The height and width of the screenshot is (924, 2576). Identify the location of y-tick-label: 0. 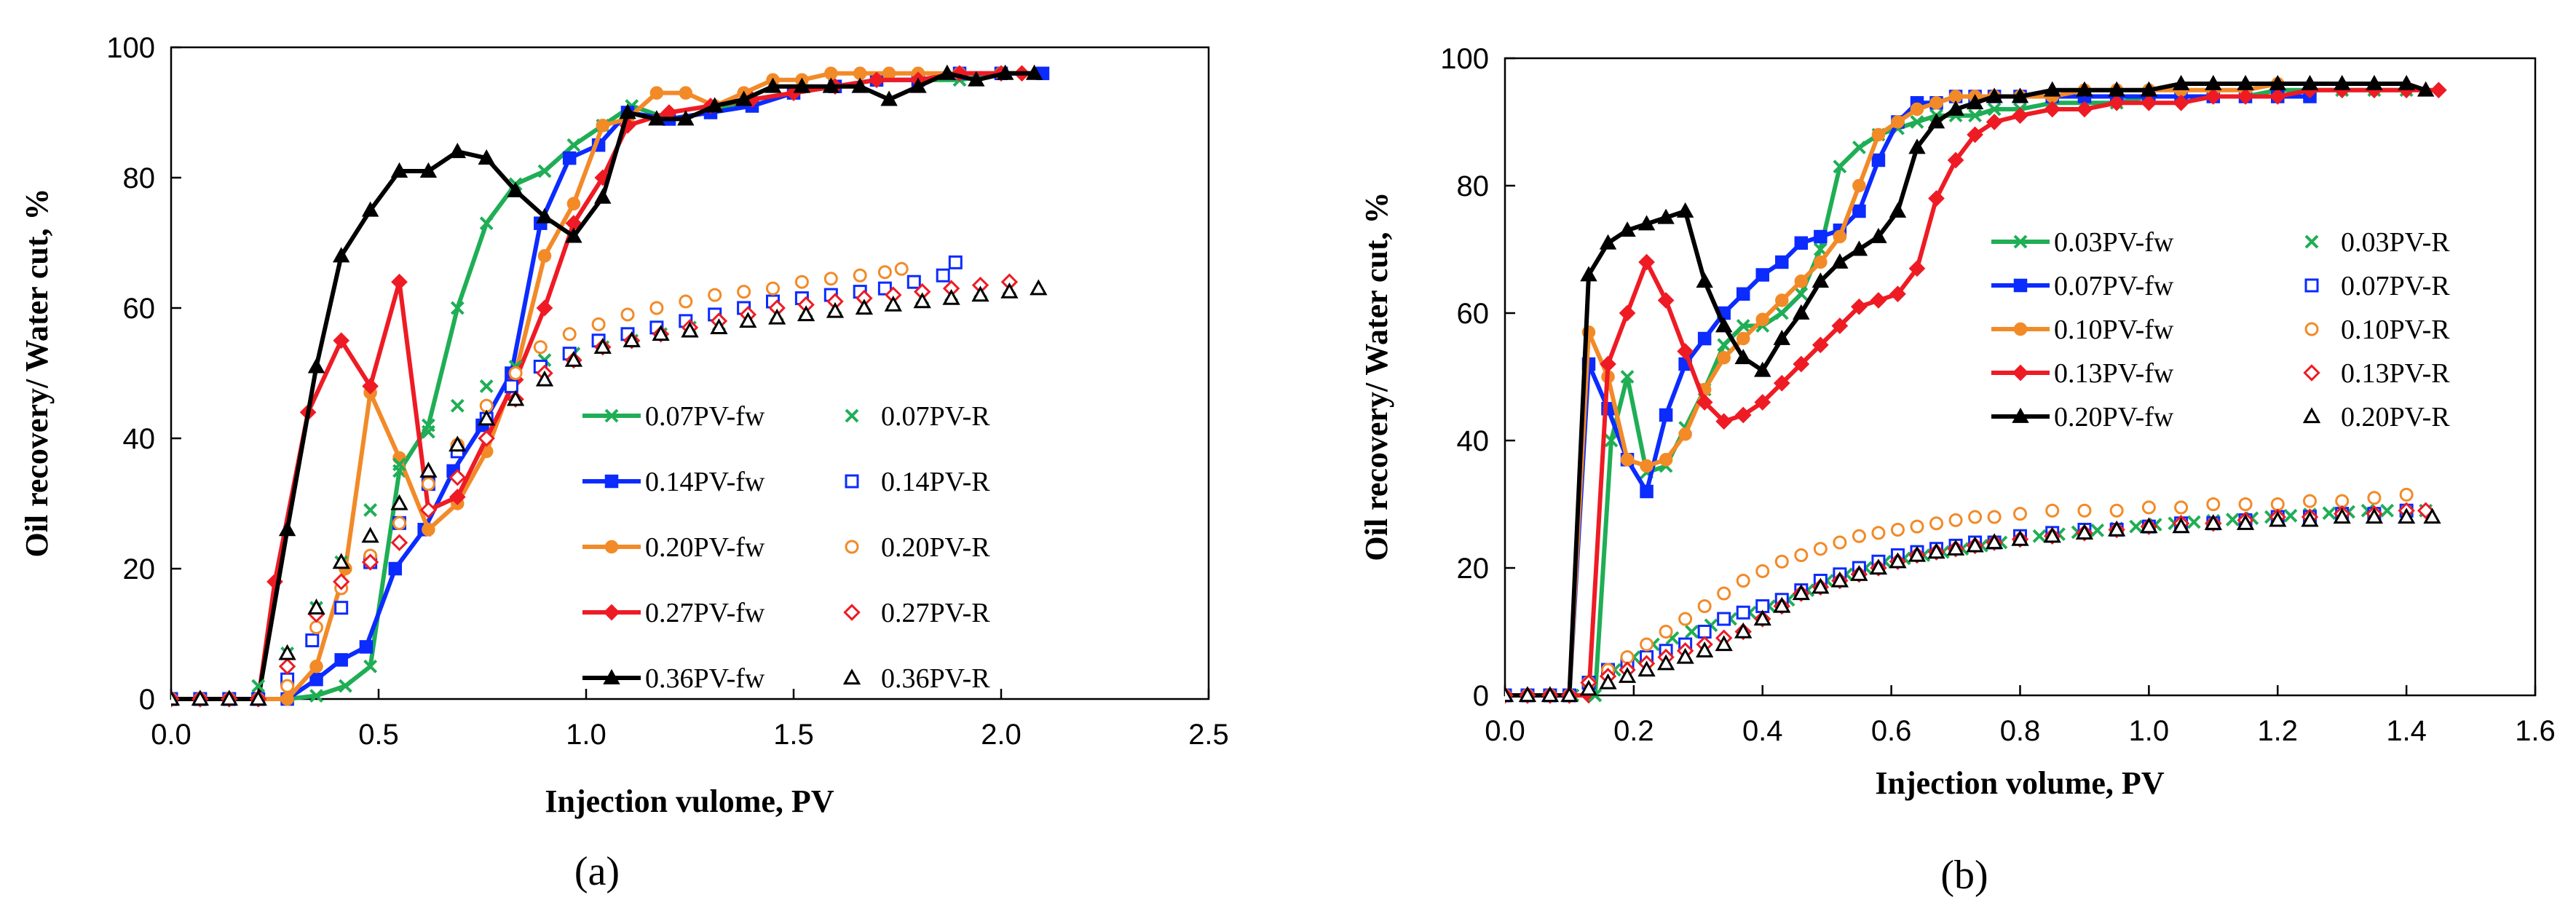
(1481, 696).